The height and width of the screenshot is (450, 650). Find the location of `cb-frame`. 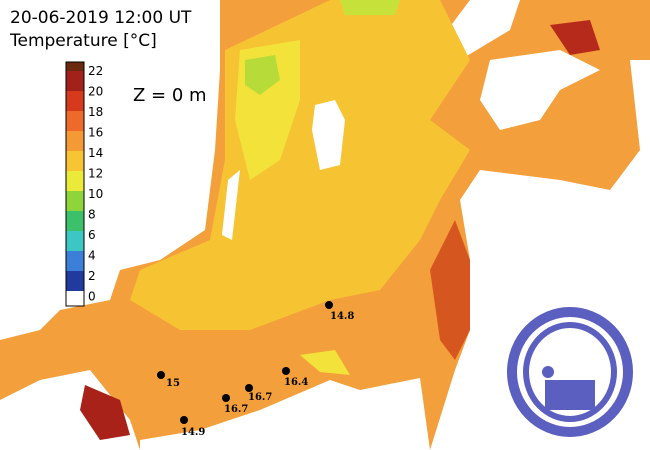

cb-frame is located at coordinates (75, 184).